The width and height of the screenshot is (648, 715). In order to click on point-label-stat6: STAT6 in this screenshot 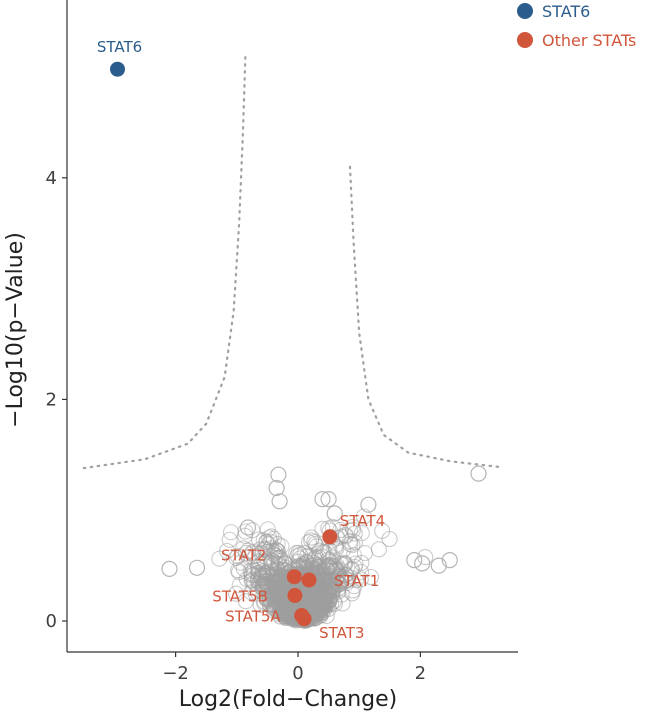, I will do `click(119, 47)`.